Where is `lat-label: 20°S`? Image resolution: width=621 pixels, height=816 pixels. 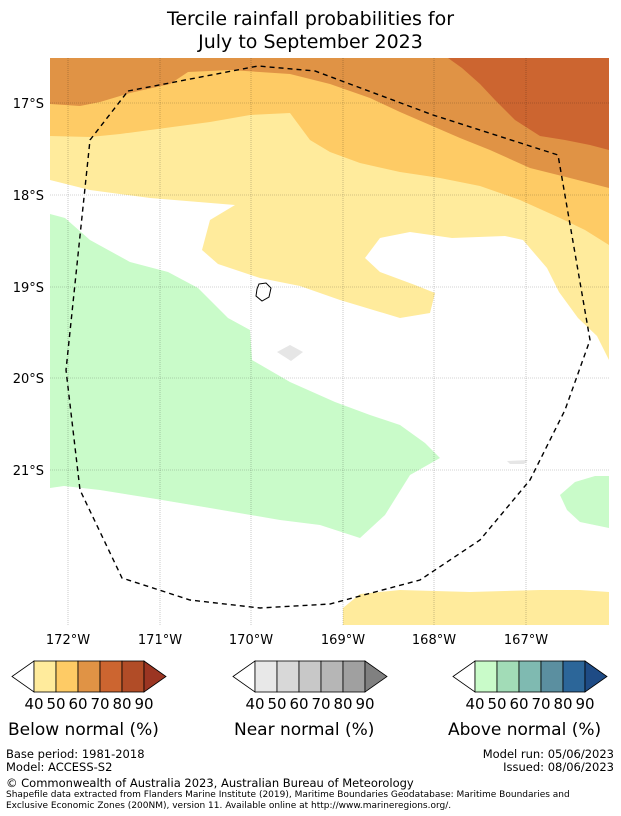
lat-label: 20°S is located at coordinates (28, 379).